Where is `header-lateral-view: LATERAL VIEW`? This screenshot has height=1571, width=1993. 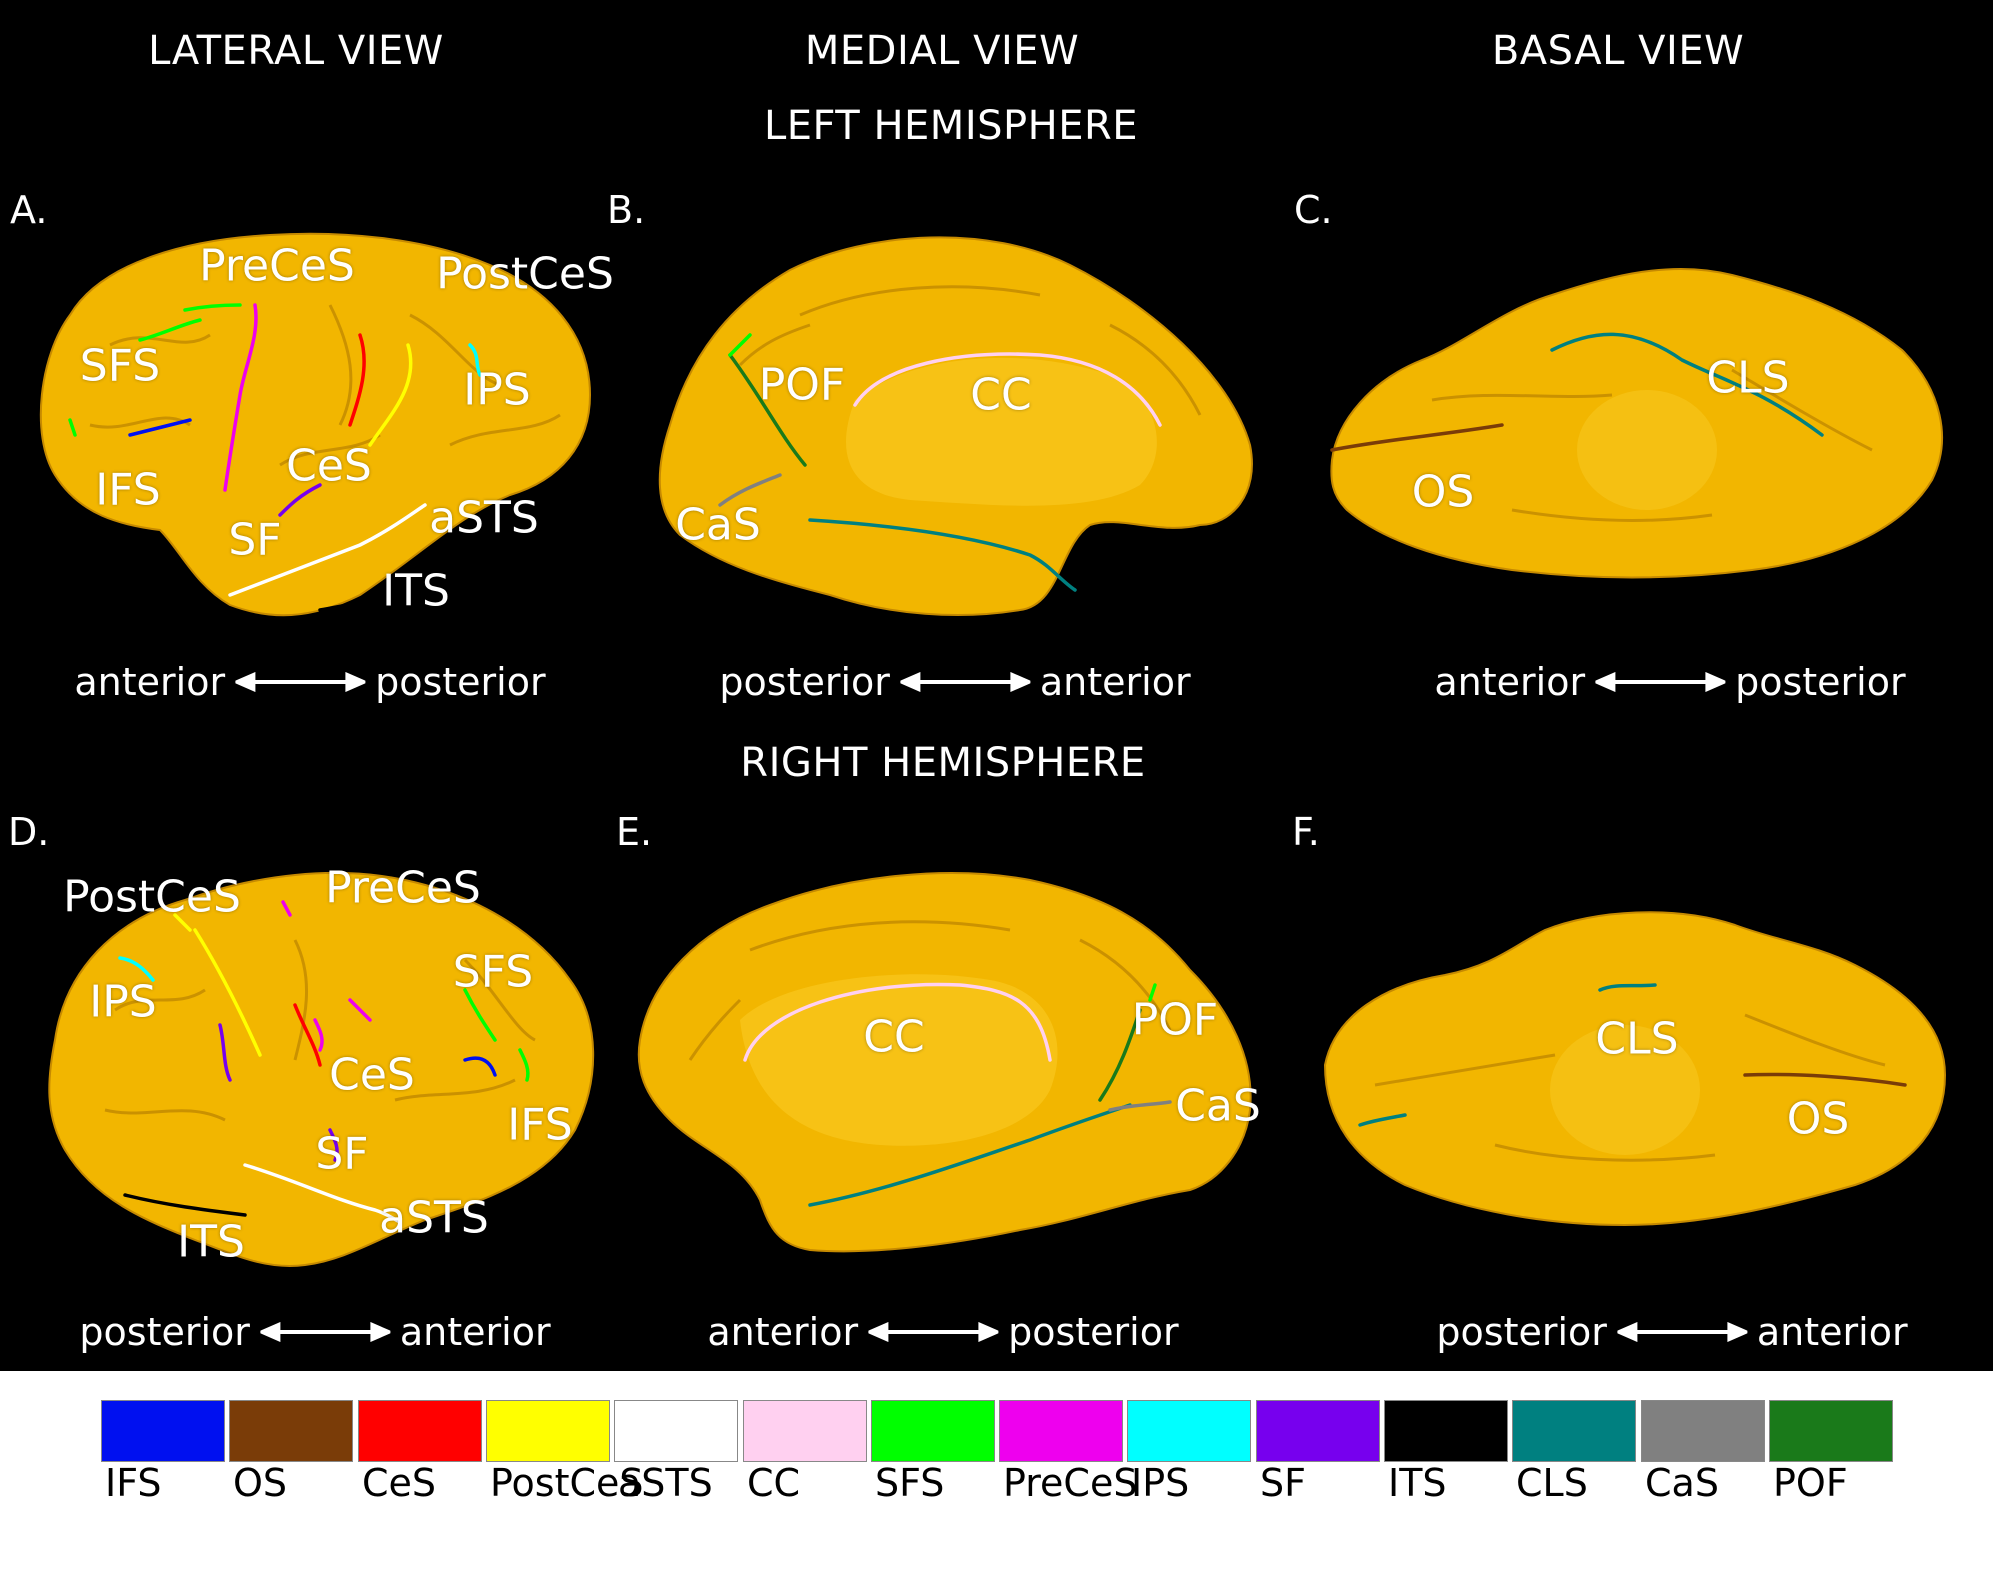 header-lateral-view: LATERAL VIEW is located at coordinates (296, 51).